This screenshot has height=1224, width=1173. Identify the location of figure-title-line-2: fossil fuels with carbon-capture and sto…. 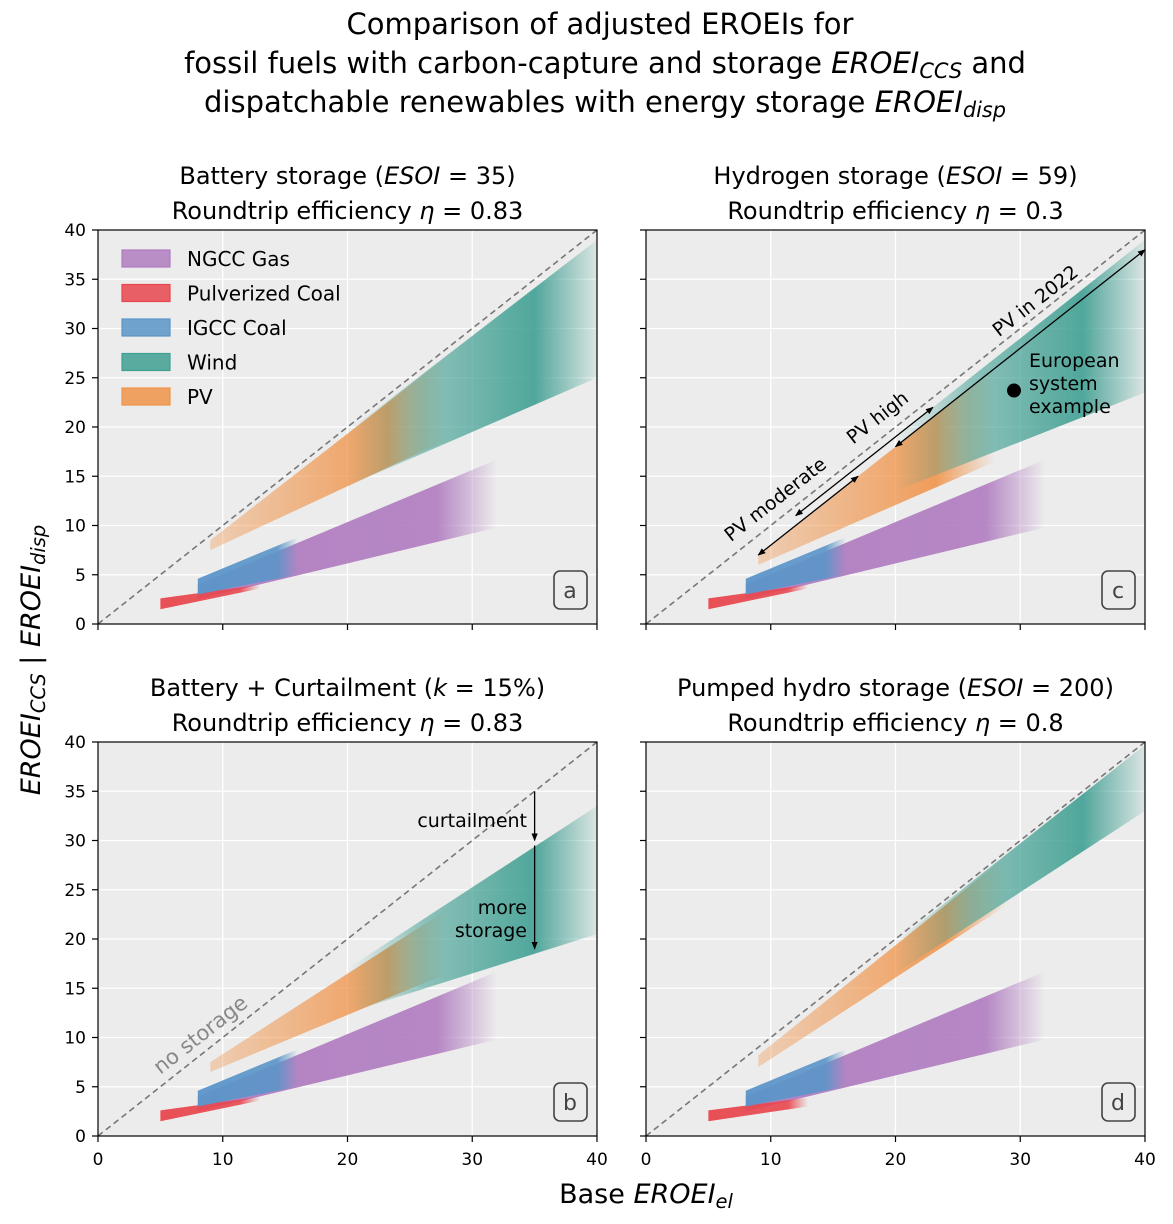
(605, 64).